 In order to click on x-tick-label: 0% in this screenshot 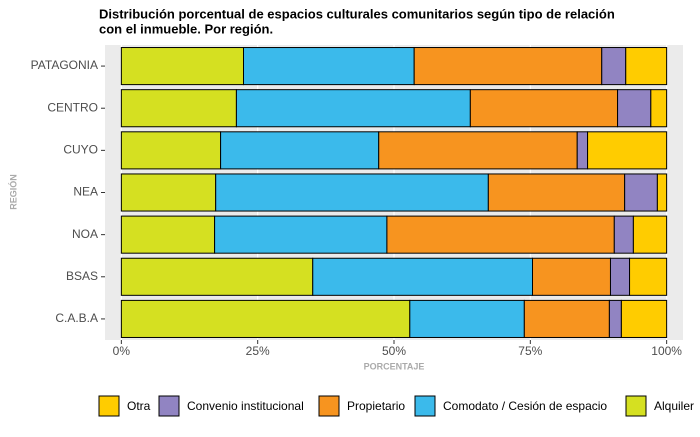, I will do `click(122, 351)`.